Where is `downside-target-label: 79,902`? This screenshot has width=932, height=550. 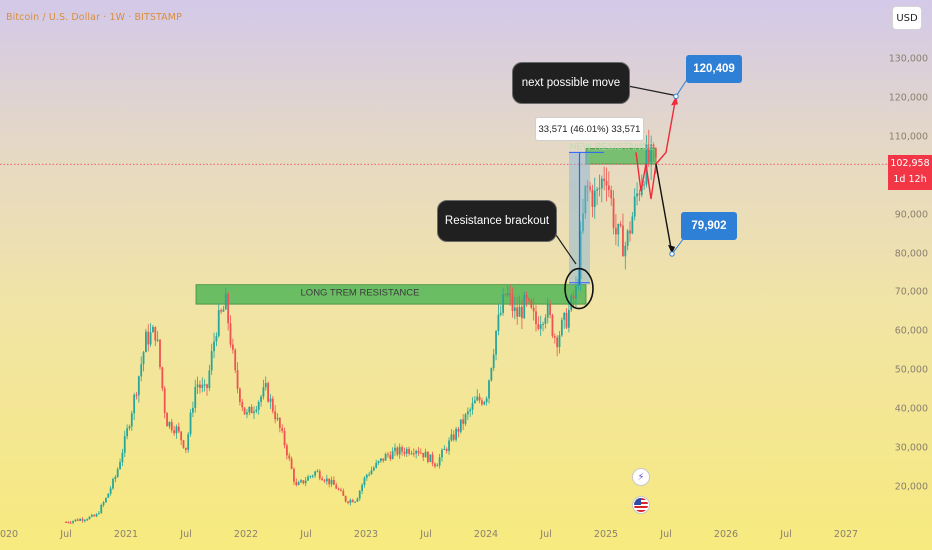 downside-target-label: 79,902 is located at coordinates (709, 226).